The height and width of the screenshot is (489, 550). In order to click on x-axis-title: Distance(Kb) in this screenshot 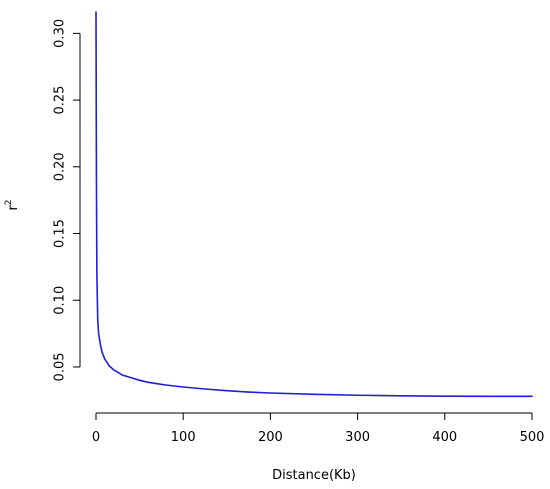, I will do `click(314, 475)`.